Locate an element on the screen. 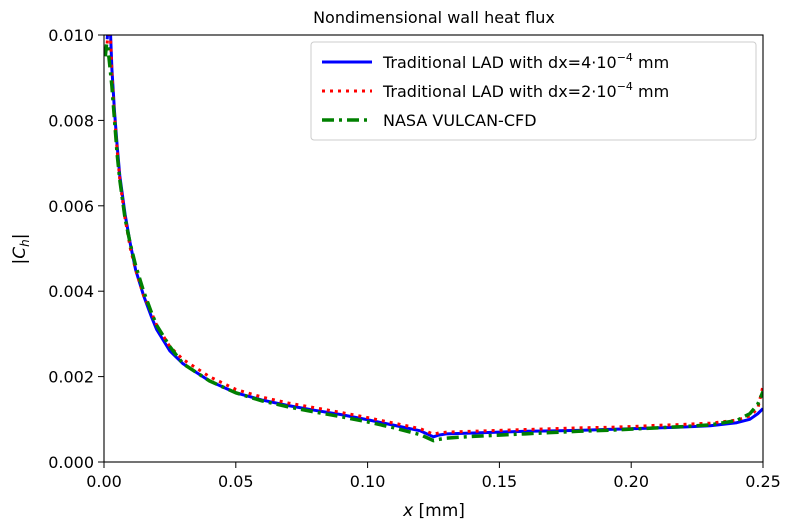 This screenshot has height=525, width=788. x-tick-label: 0.20 is located at coordinates (631, 481).